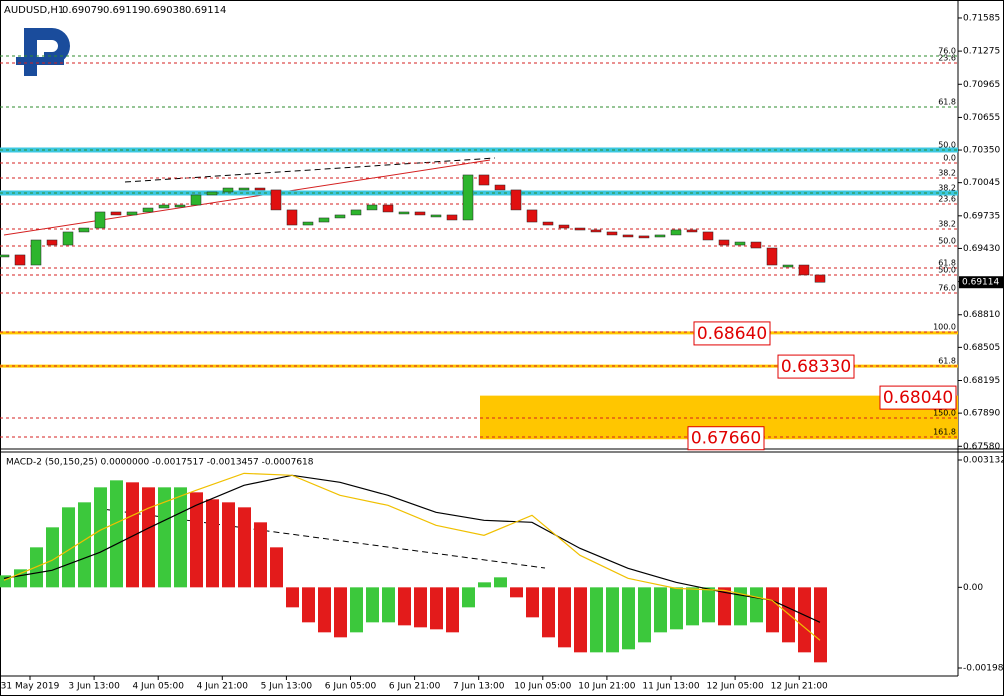 Image resolution: width=1004 pixels, height=696 pixels. Describe the element at coordinates (43, 52) in the screenshot. I see `logo` at that location.